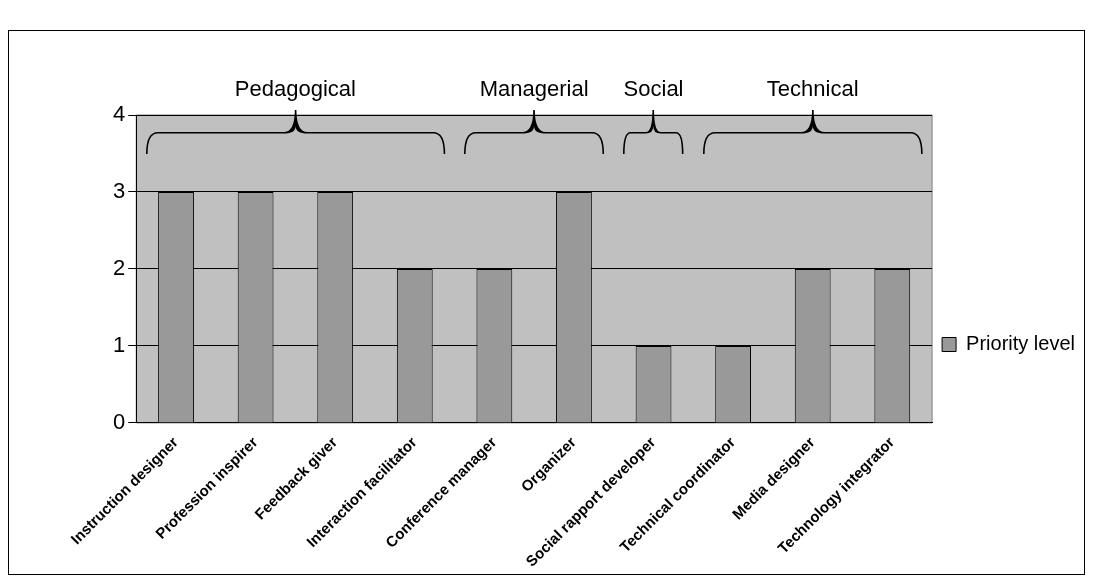  I want to click on text: Managerial, so click(534, 89).